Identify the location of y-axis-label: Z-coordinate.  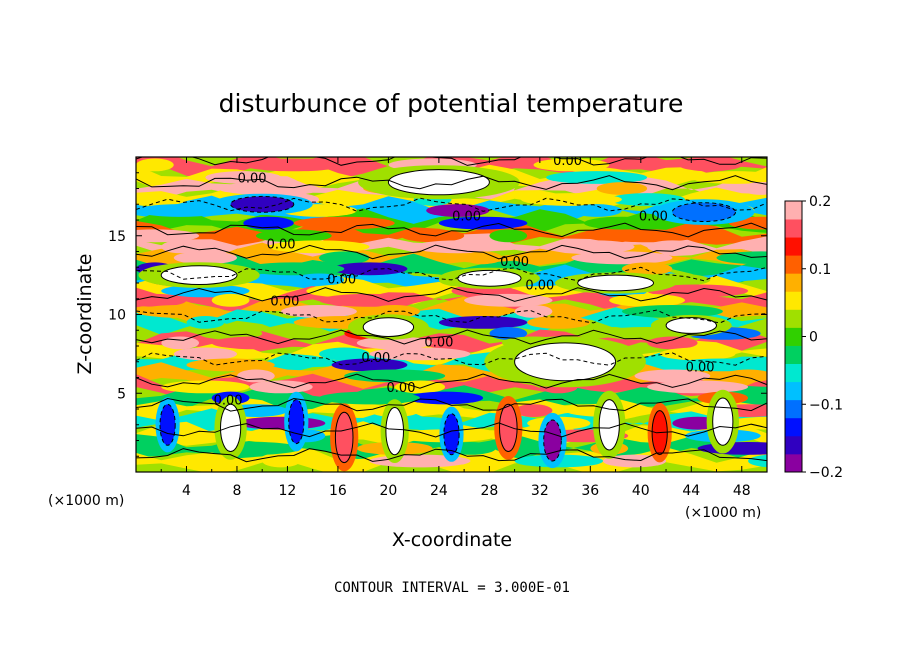
(85, 314).